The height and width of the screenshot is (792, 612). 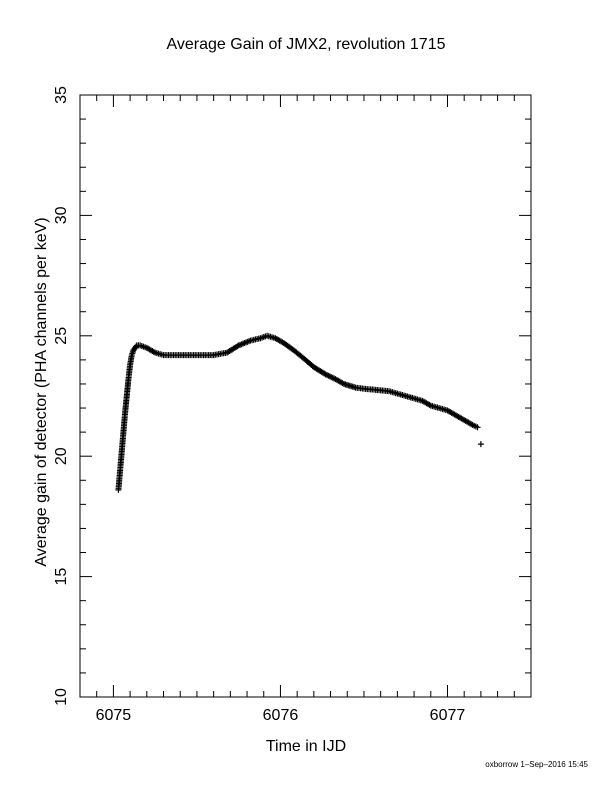 I want to click on y-tick-label: 30, so click(x=61, y=215).